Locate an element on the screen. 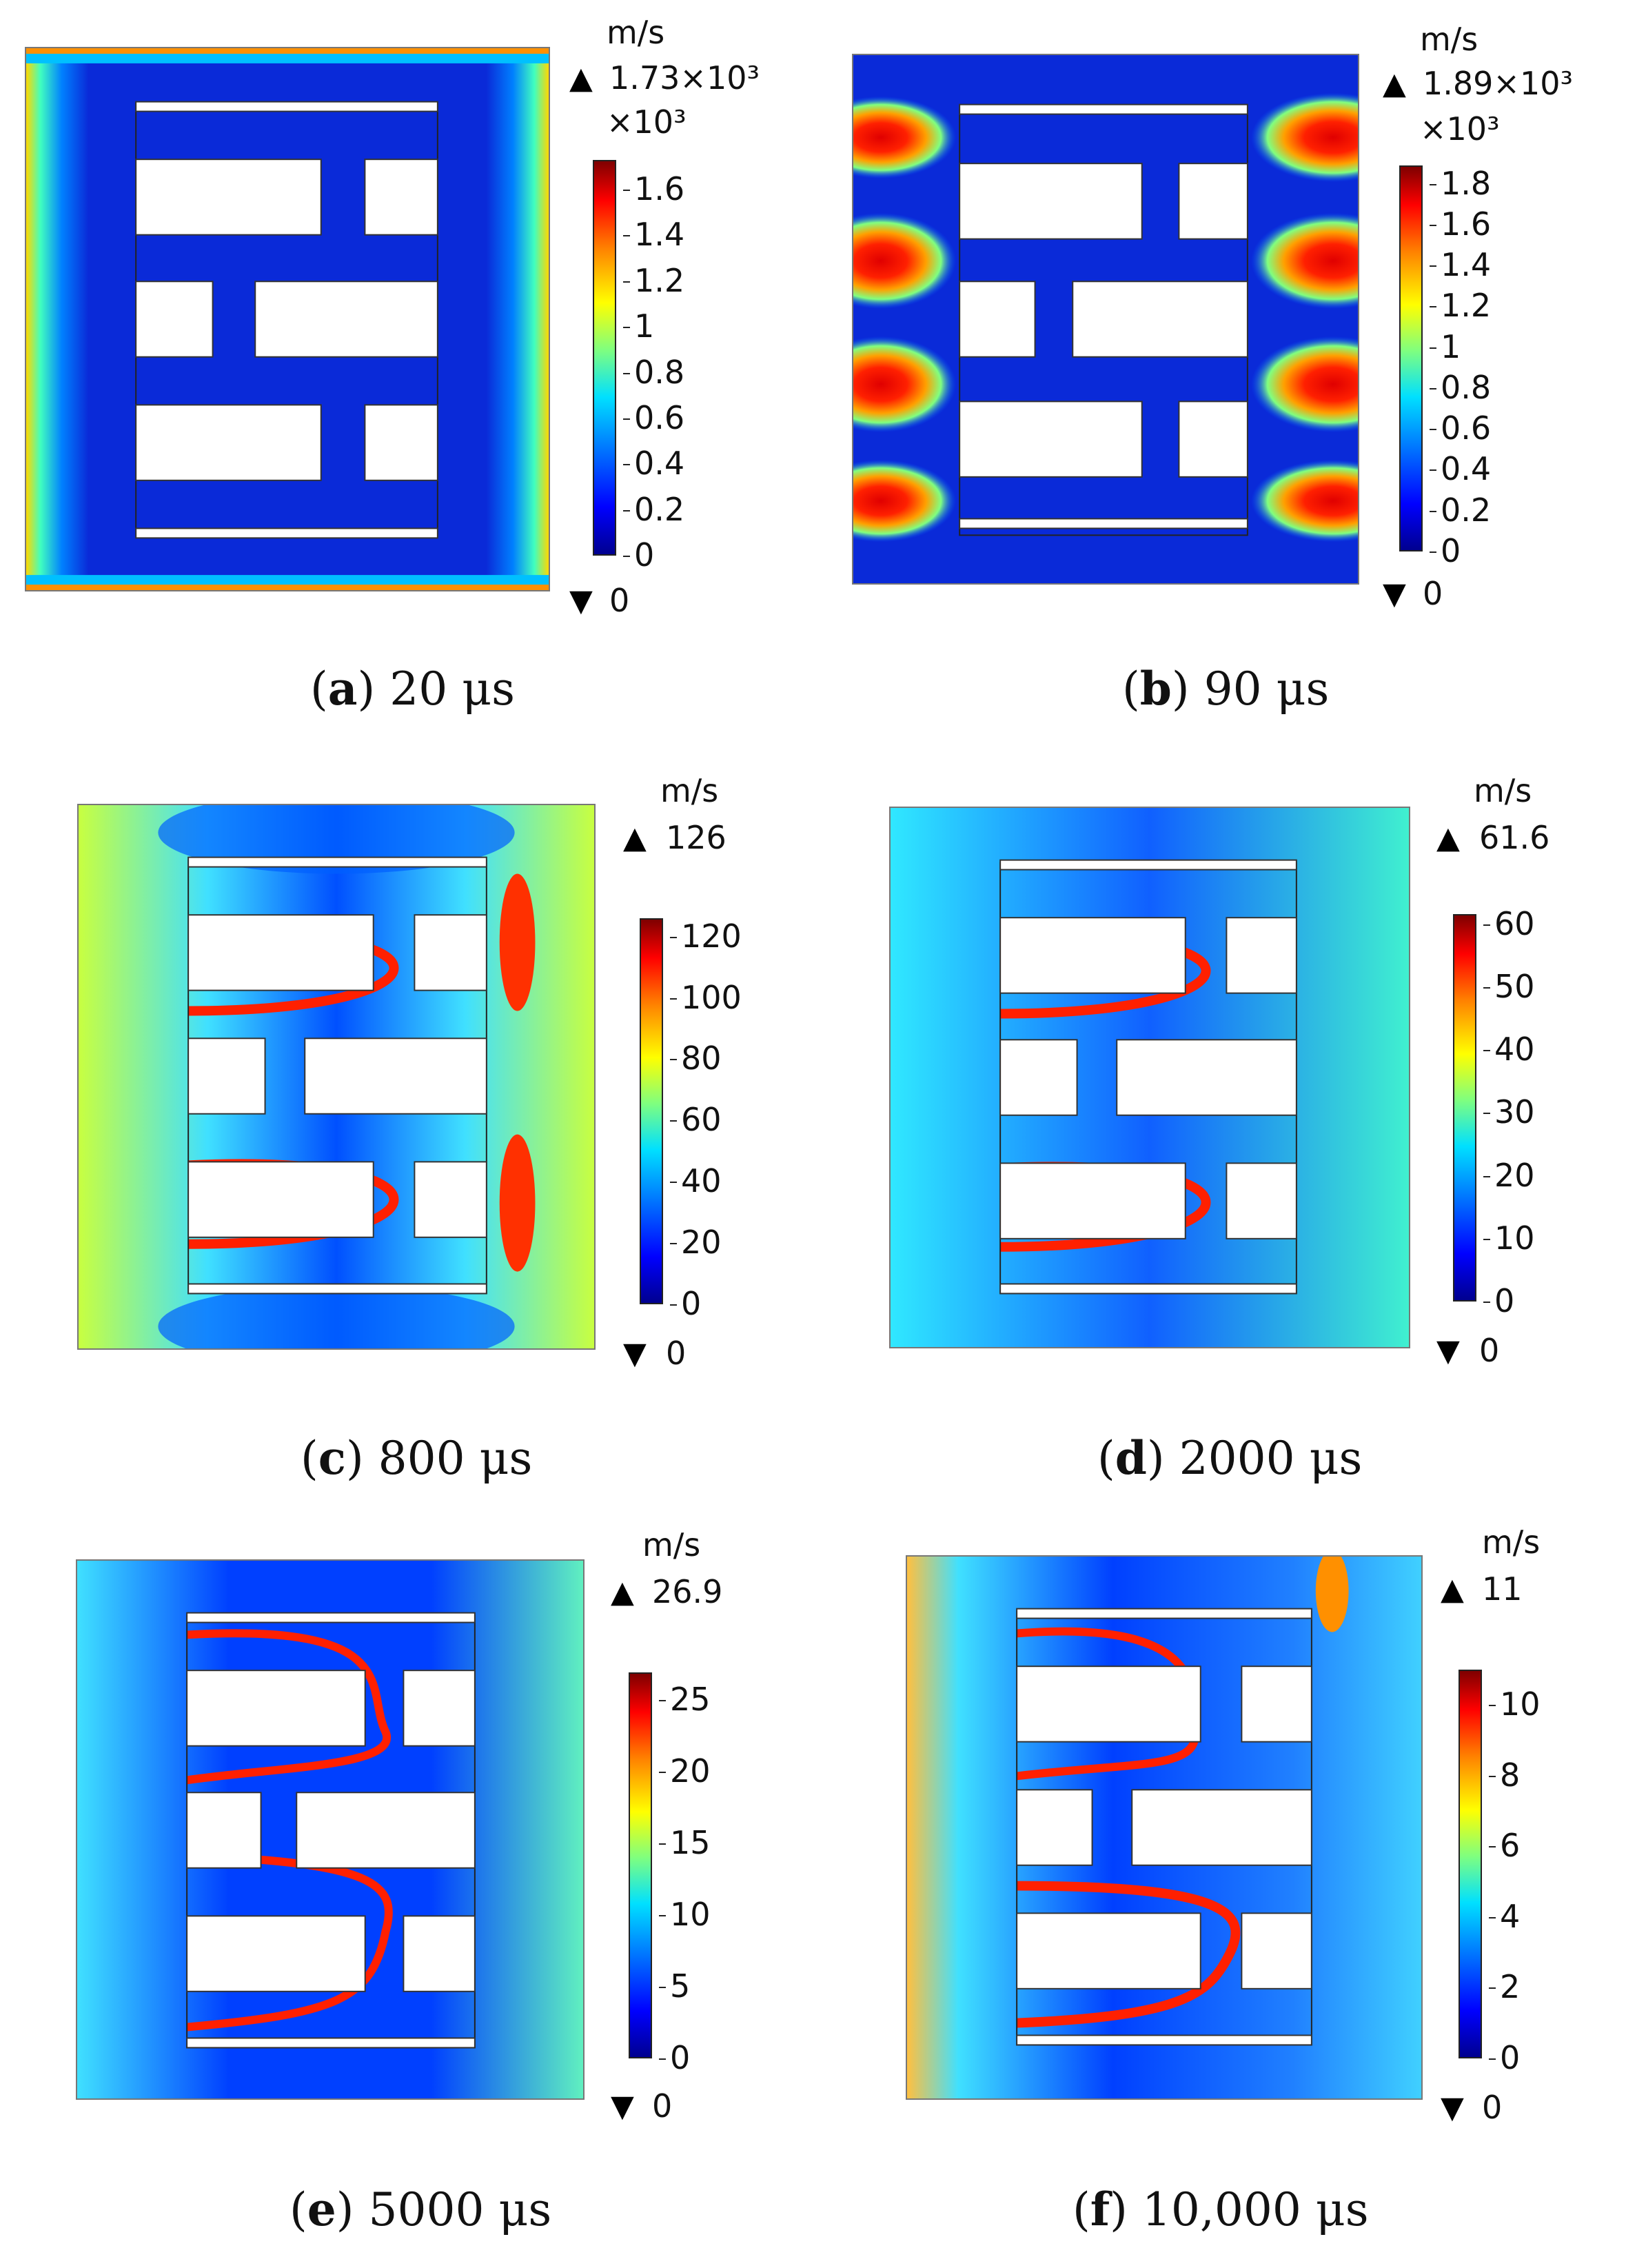 The height and width of the screenshot is (2268, 1626). caption-b: (b) 90 μs is located at coordinates (1226, 689).